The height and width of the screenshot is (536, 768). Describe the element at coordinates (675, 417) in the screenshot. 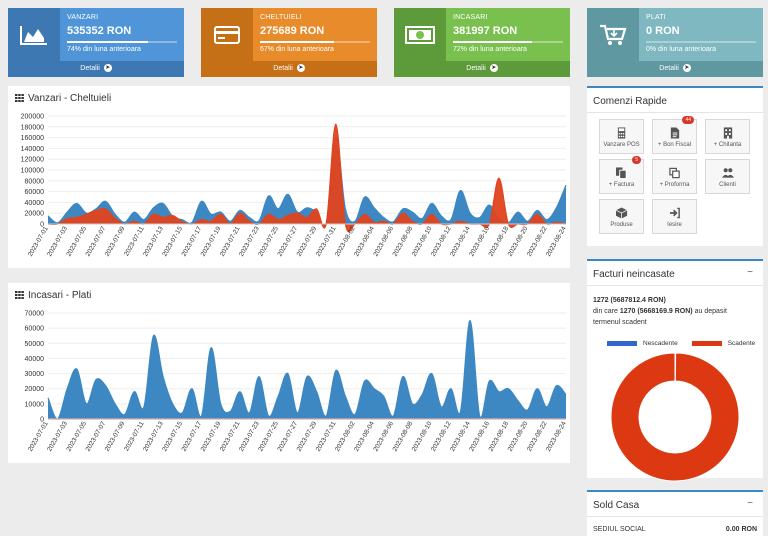

I see `donut-slice-scadente` at that location.